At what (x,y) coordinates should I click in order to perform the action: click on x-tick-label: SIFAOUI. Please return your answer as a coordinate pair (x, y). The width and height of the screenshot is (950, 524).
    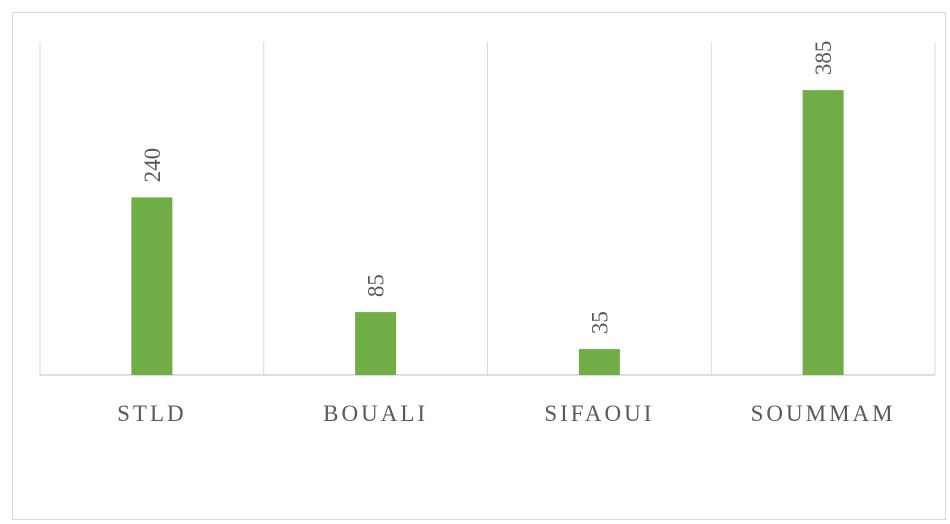
    Looking at the image, I should click on (599, 413).